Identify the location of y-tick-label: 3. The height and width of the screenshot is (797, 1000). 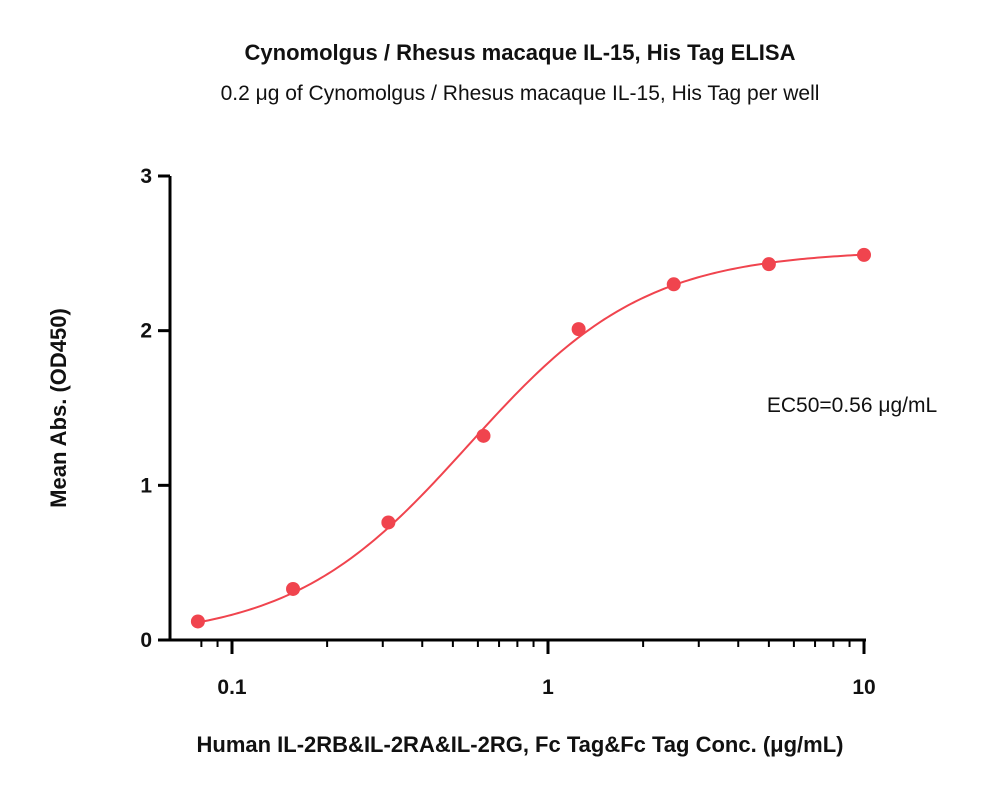
(146, 176).